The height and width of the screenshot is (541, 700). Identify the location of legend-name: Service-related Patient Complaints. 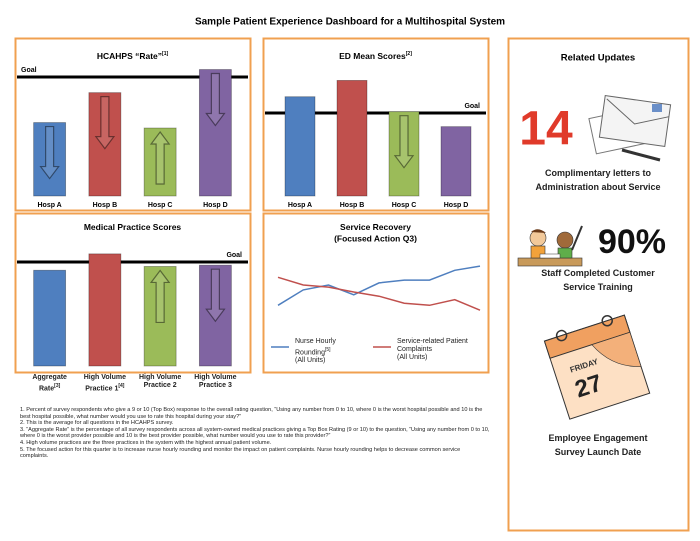
(432, 345).